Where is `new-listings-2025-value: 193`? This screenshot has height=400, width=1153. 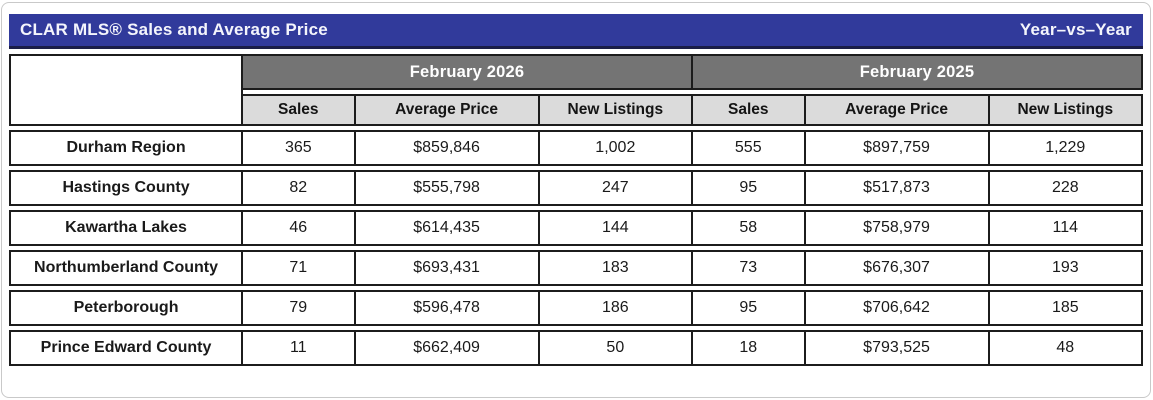 new-listings-2025-value: 193 is located at coordinates (1066, 268).